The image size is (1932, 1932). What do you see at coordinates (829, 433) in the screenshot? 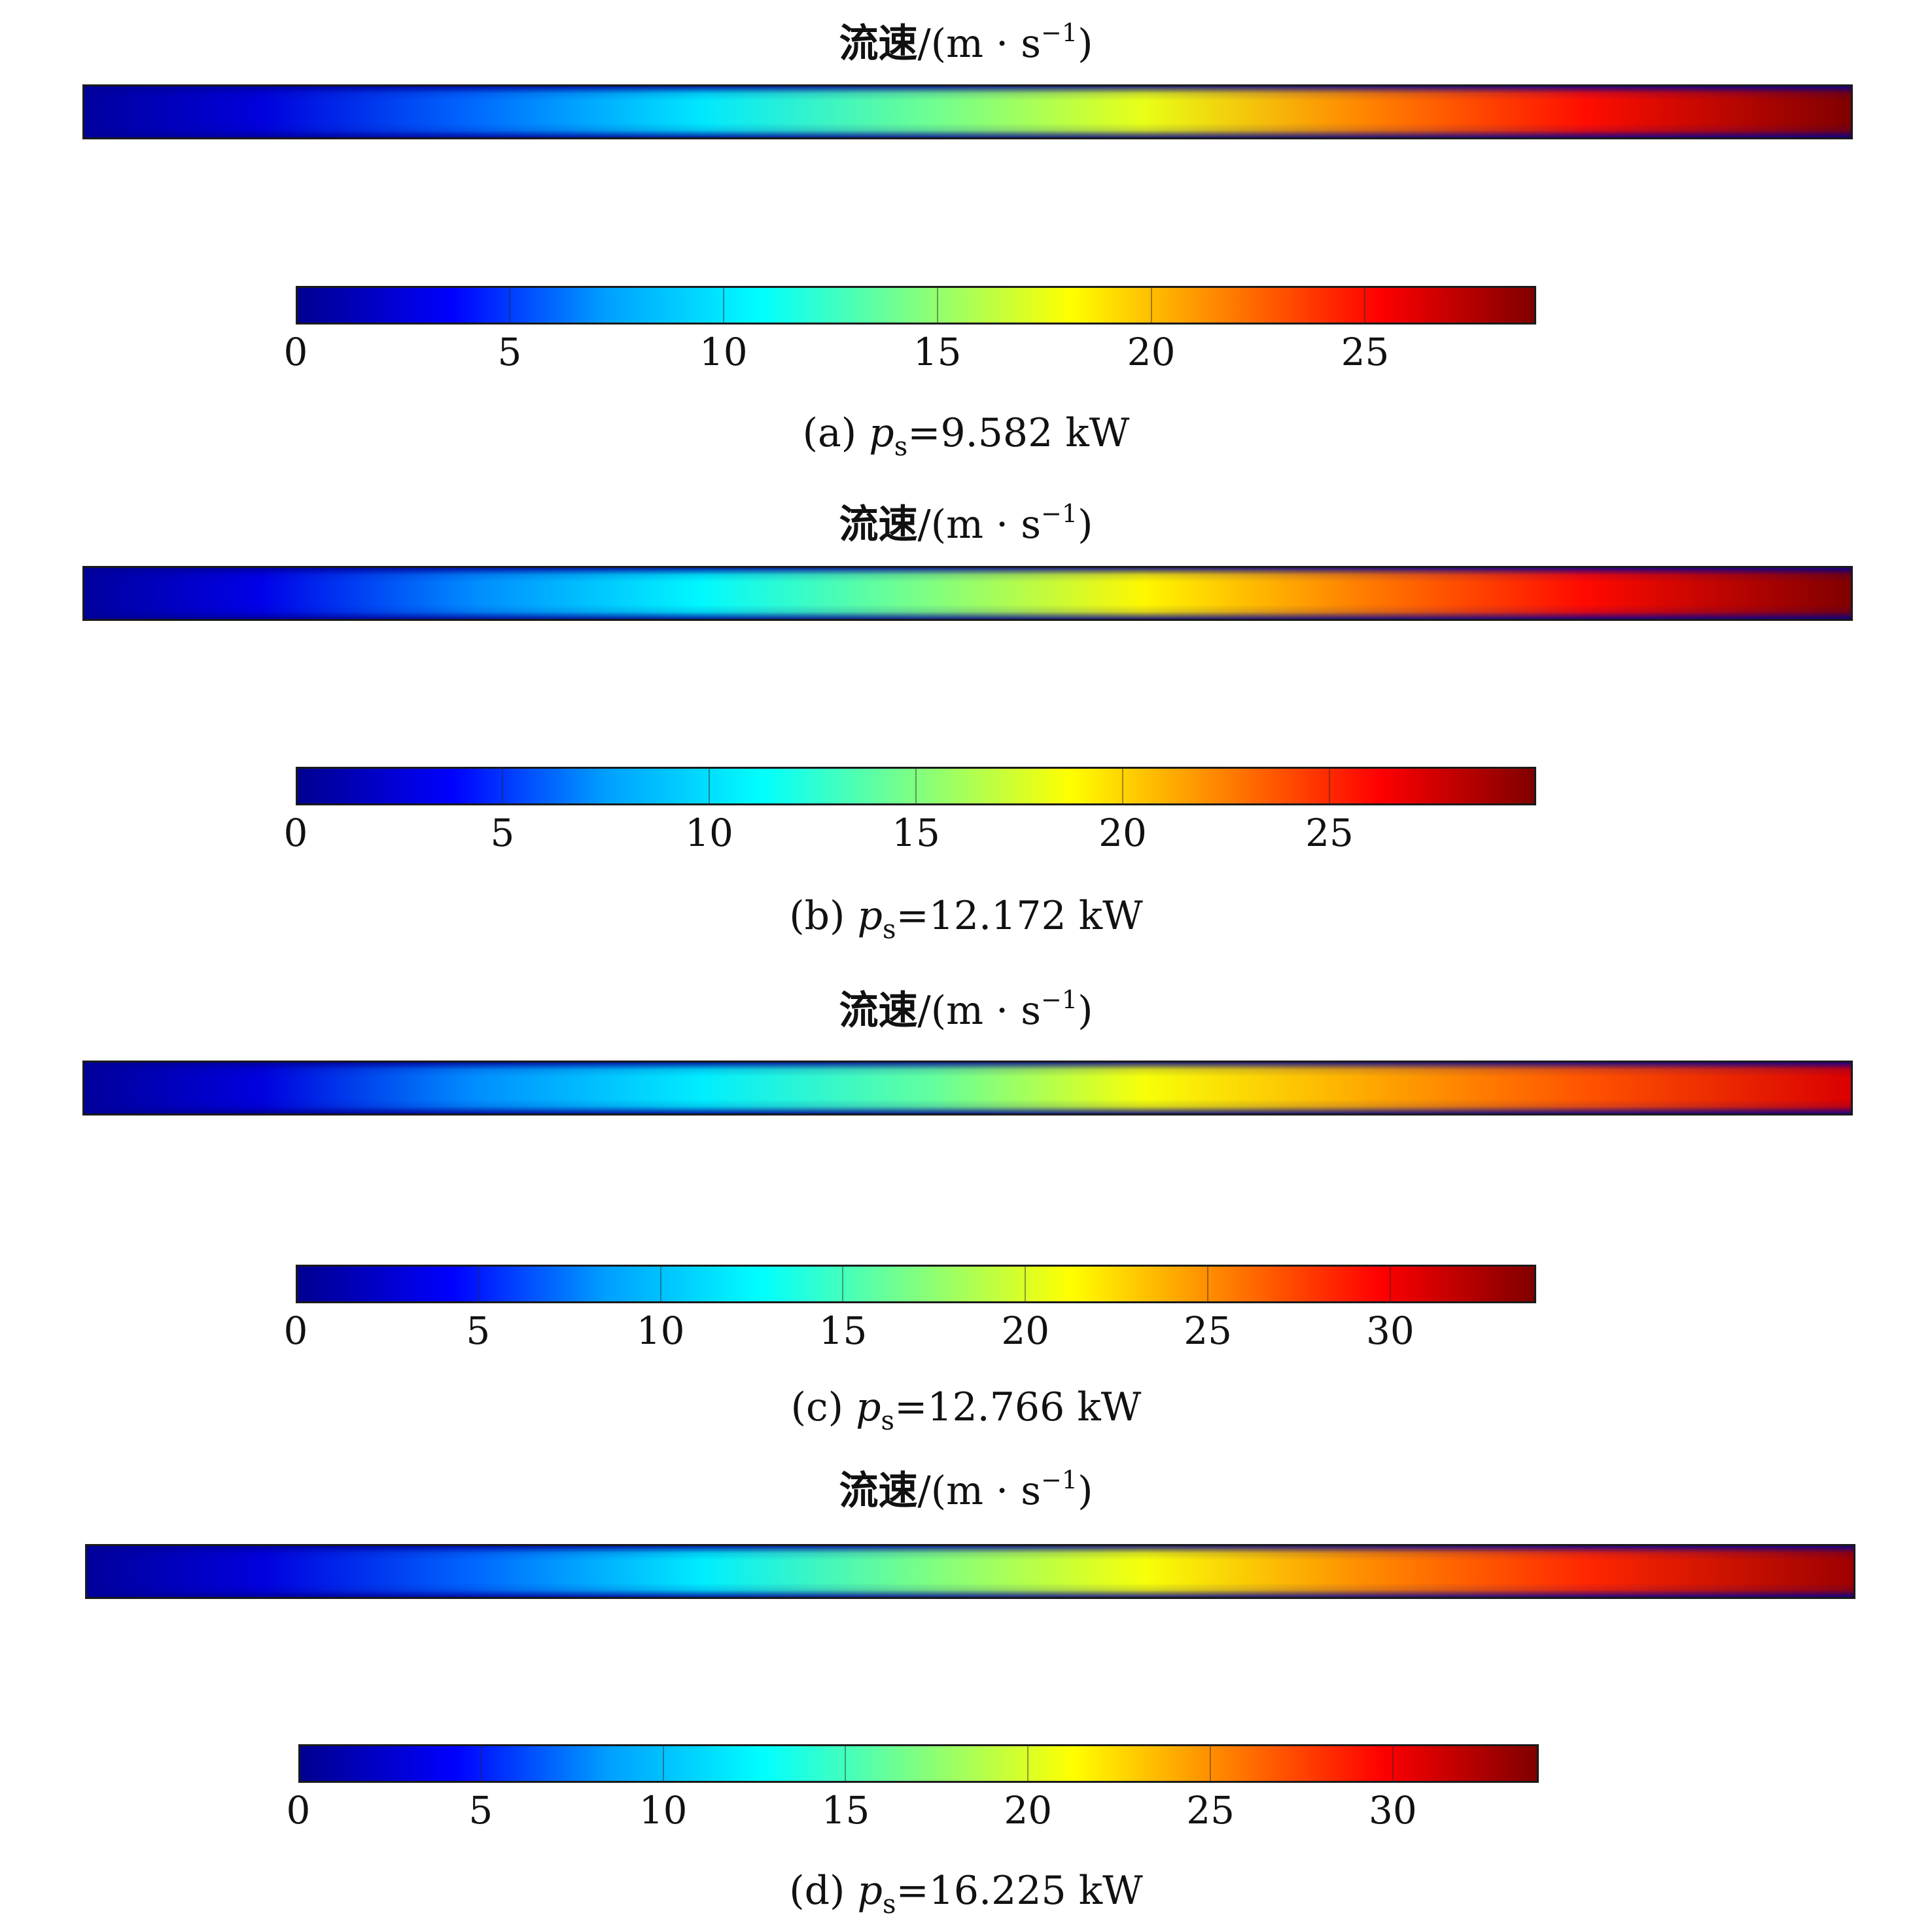
I see `caption-label: (a)` at bounding box center [829, 433].